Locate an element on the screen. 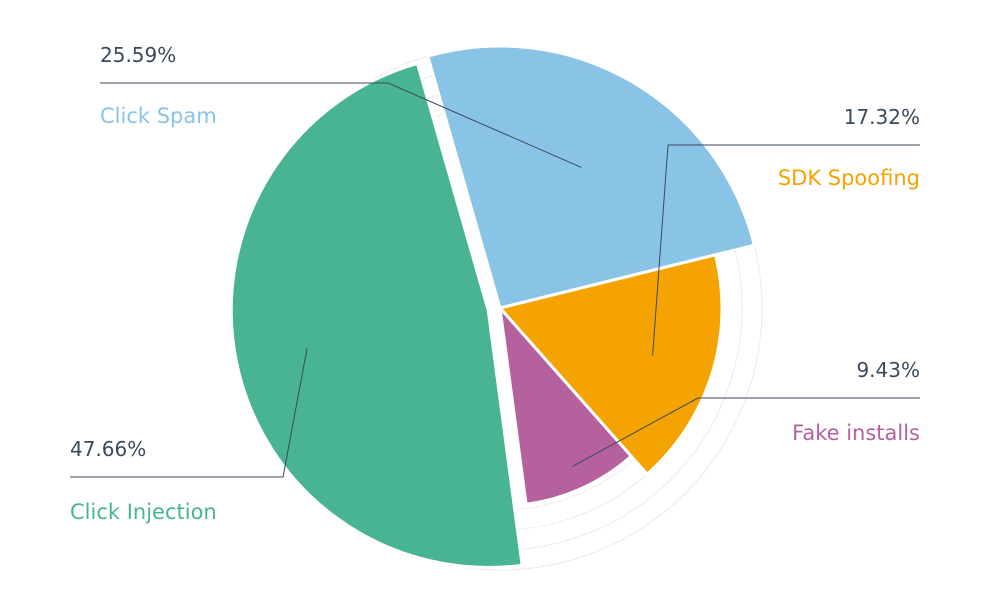 The height and width of the screenshot is (602, 987). value-label-fake-installs: 9.43% is located at coordinates (888, 370).